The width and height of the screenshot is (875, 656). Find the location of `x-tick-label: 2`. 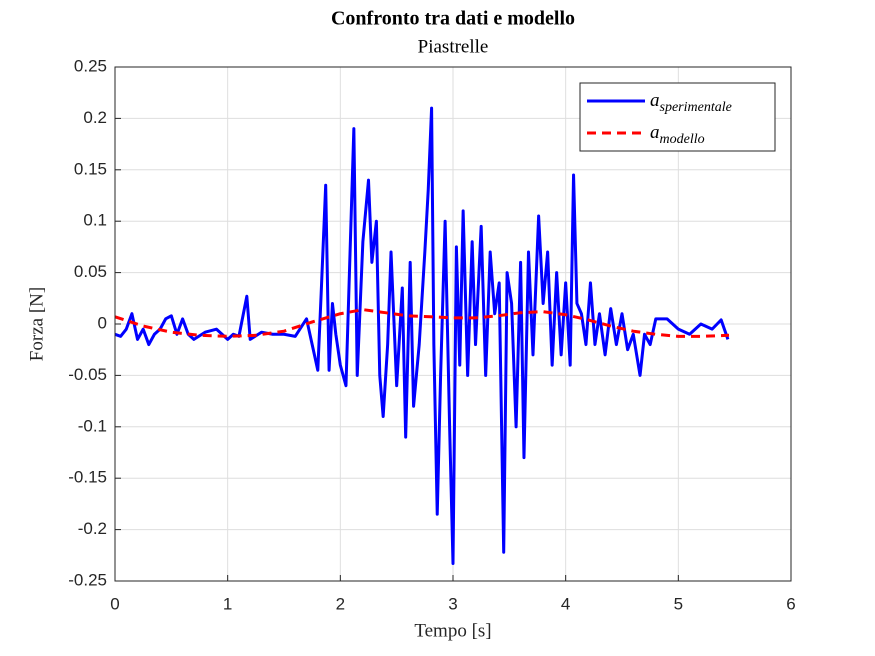

x-tick-label: 2 is located at coordinates (340, 603).